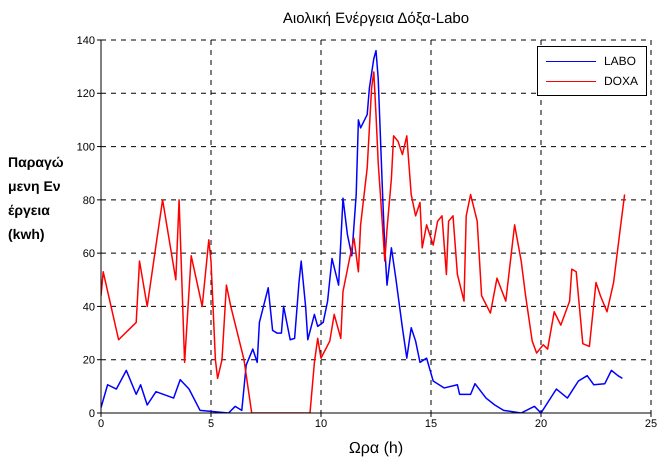 Image resolution: width=659 pixels, height=463 pixels. I want to click on y-tick-label: 80, so click(88, 200).